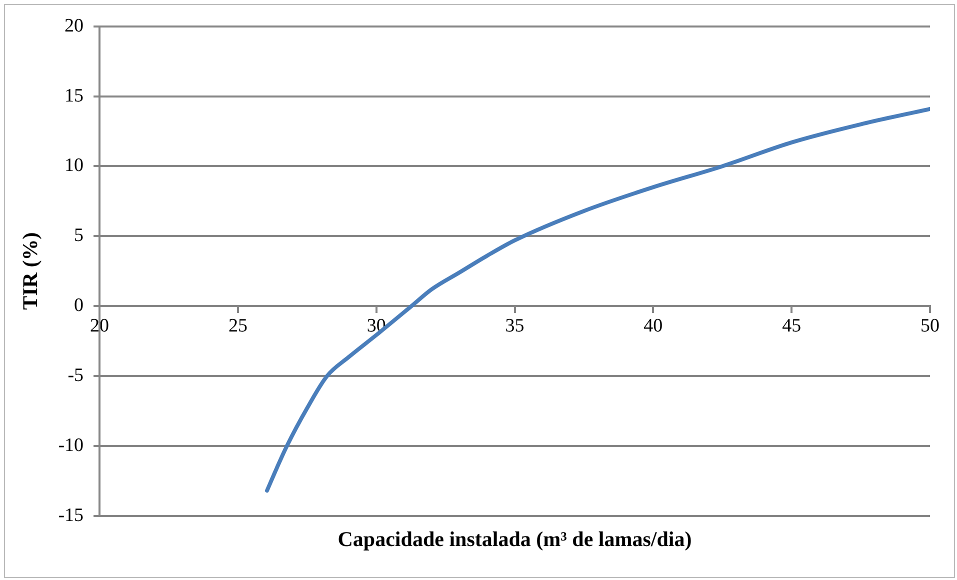  What do you see at coordinates (74, 25) in the screenshot?
I see `y-tick-label: 20` at bounding box center [74, 25].